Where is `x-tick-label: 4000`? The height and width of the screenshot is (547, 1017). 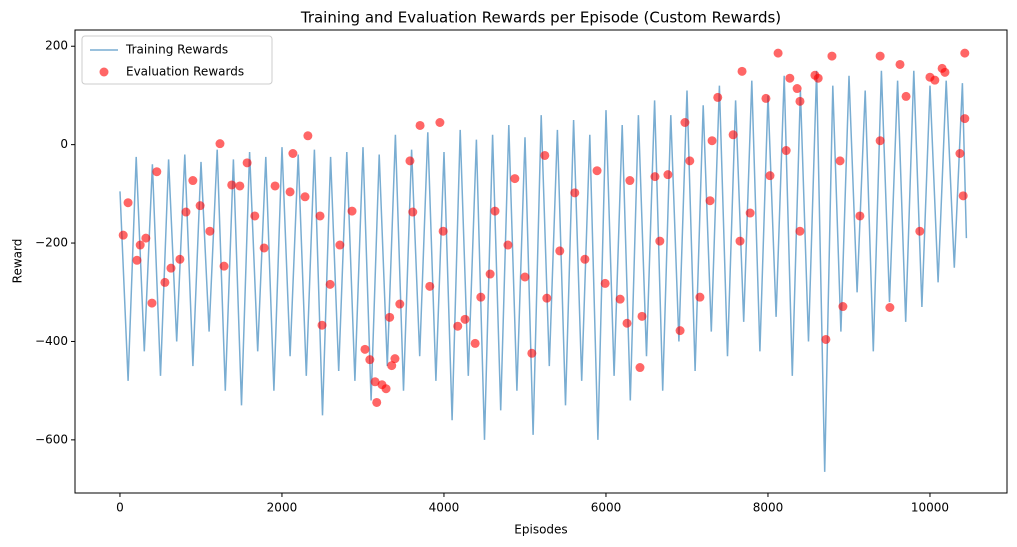 x-tick-label: 4000 is located at coordinates (444, 508).